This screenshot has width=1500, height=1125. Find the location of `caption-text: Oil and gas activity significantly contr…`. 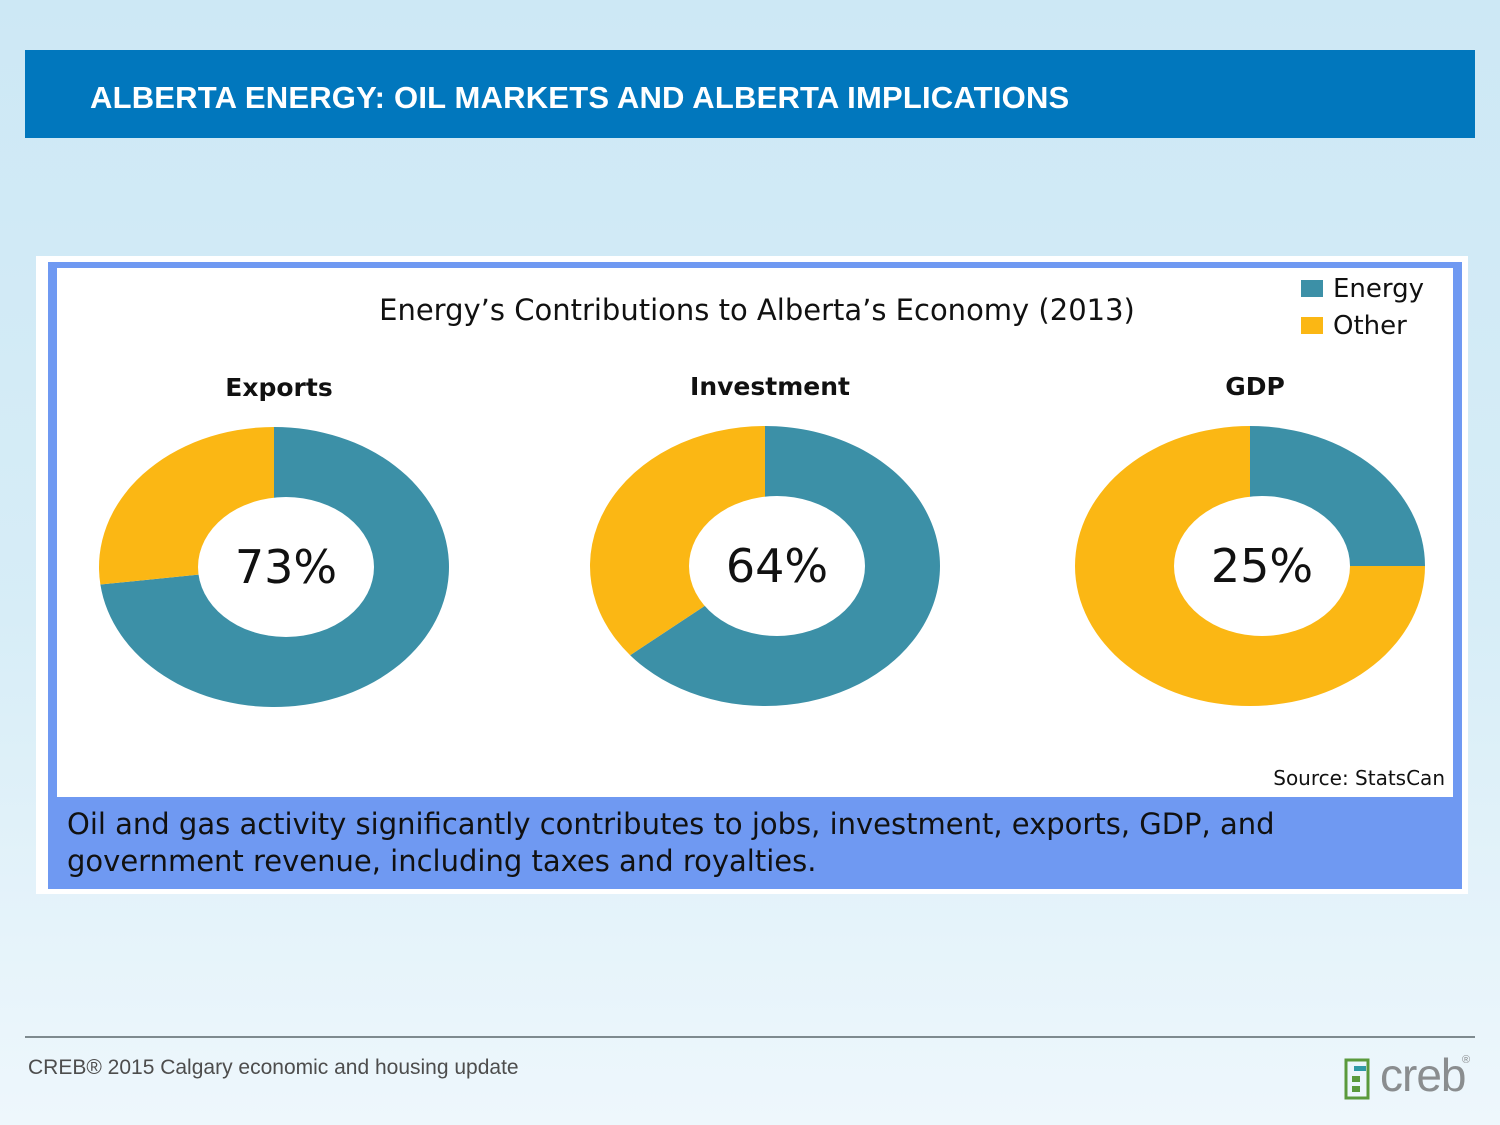

caption-text: Oil and gas activity significantly contr… is located at coordinates (671, 842).